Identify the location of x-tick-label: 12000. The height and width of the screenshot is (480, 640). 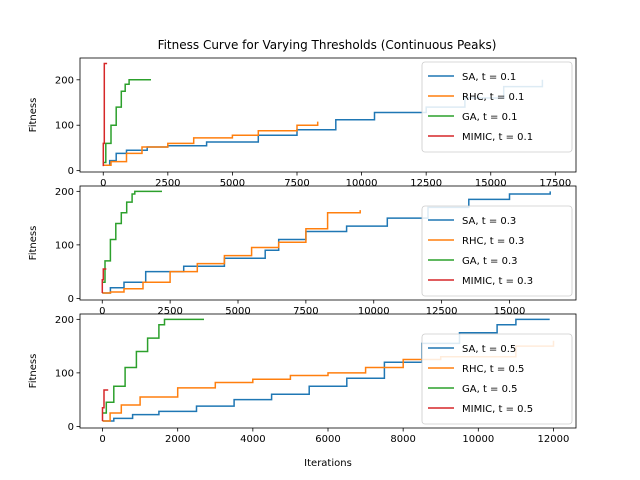
(554, 439).